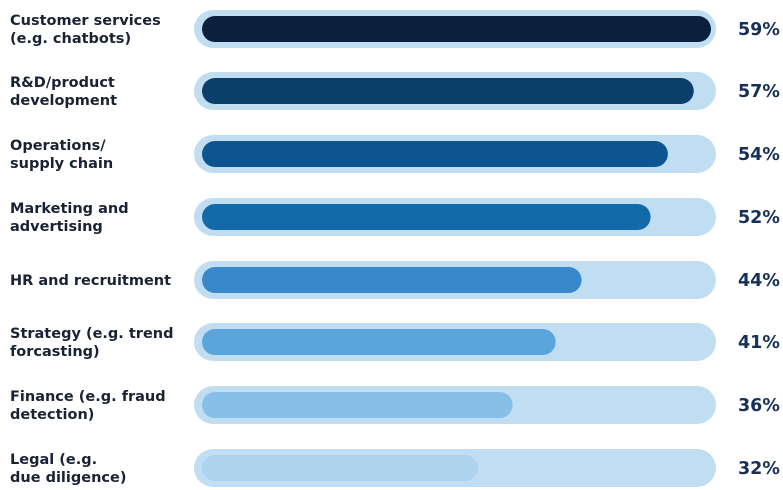  Describe the element at coordinates (69, 209) in the screenshot. I see `category-label-line: Marketing and` at that location.